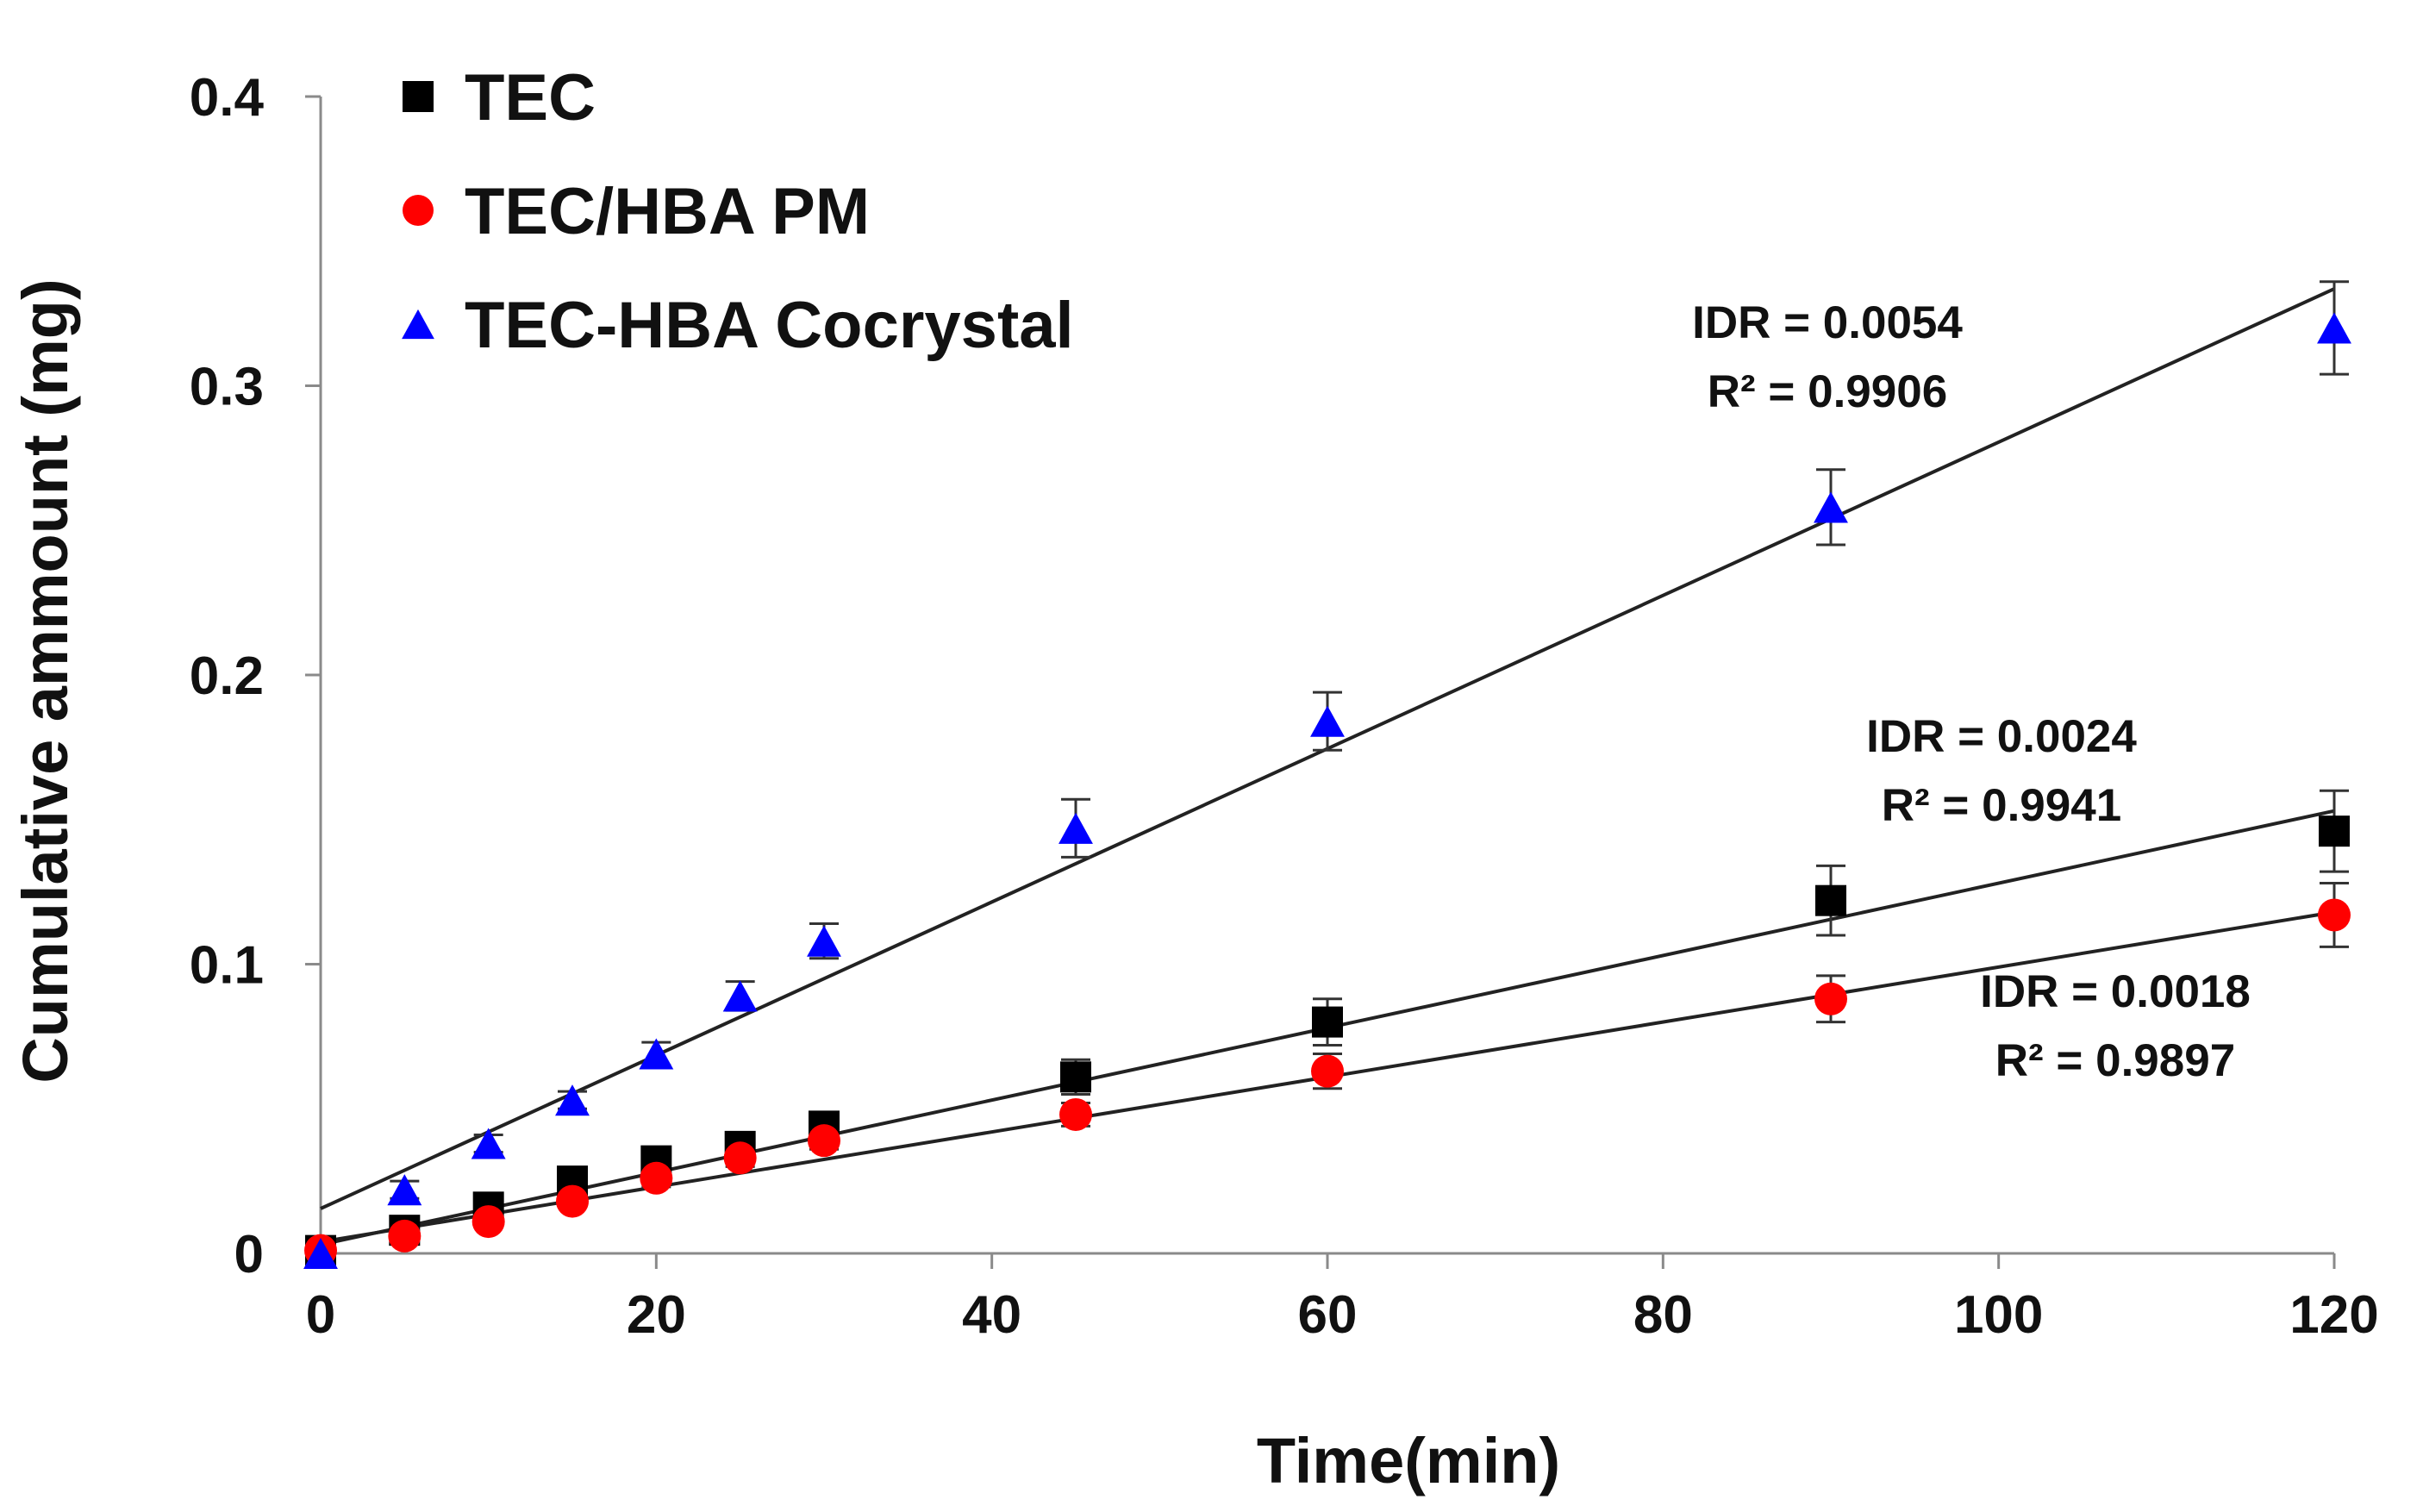 This screenshot has width=2423, height=1512. I want to click on fit-annotation: R² = 0.9941, so click(2001, 805).